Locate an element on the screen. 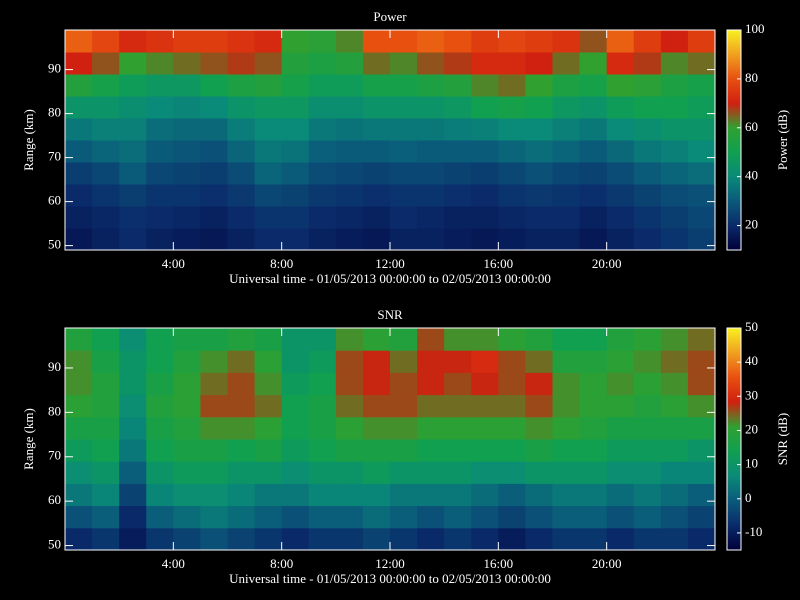 The width and height of the screenshot is (800, 600). x-tick-label: 12:00 is located at coordinates (390, 563).